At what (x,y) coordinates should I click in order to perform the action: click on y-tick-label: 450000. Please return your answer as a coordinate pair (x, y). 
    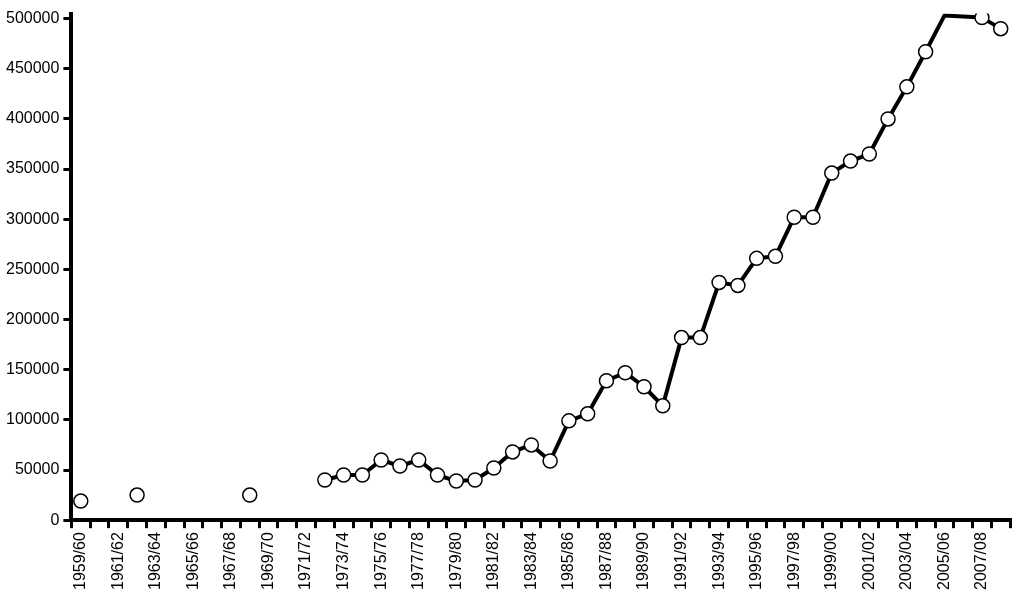
    Looking at the image, I should click on (33, 68).